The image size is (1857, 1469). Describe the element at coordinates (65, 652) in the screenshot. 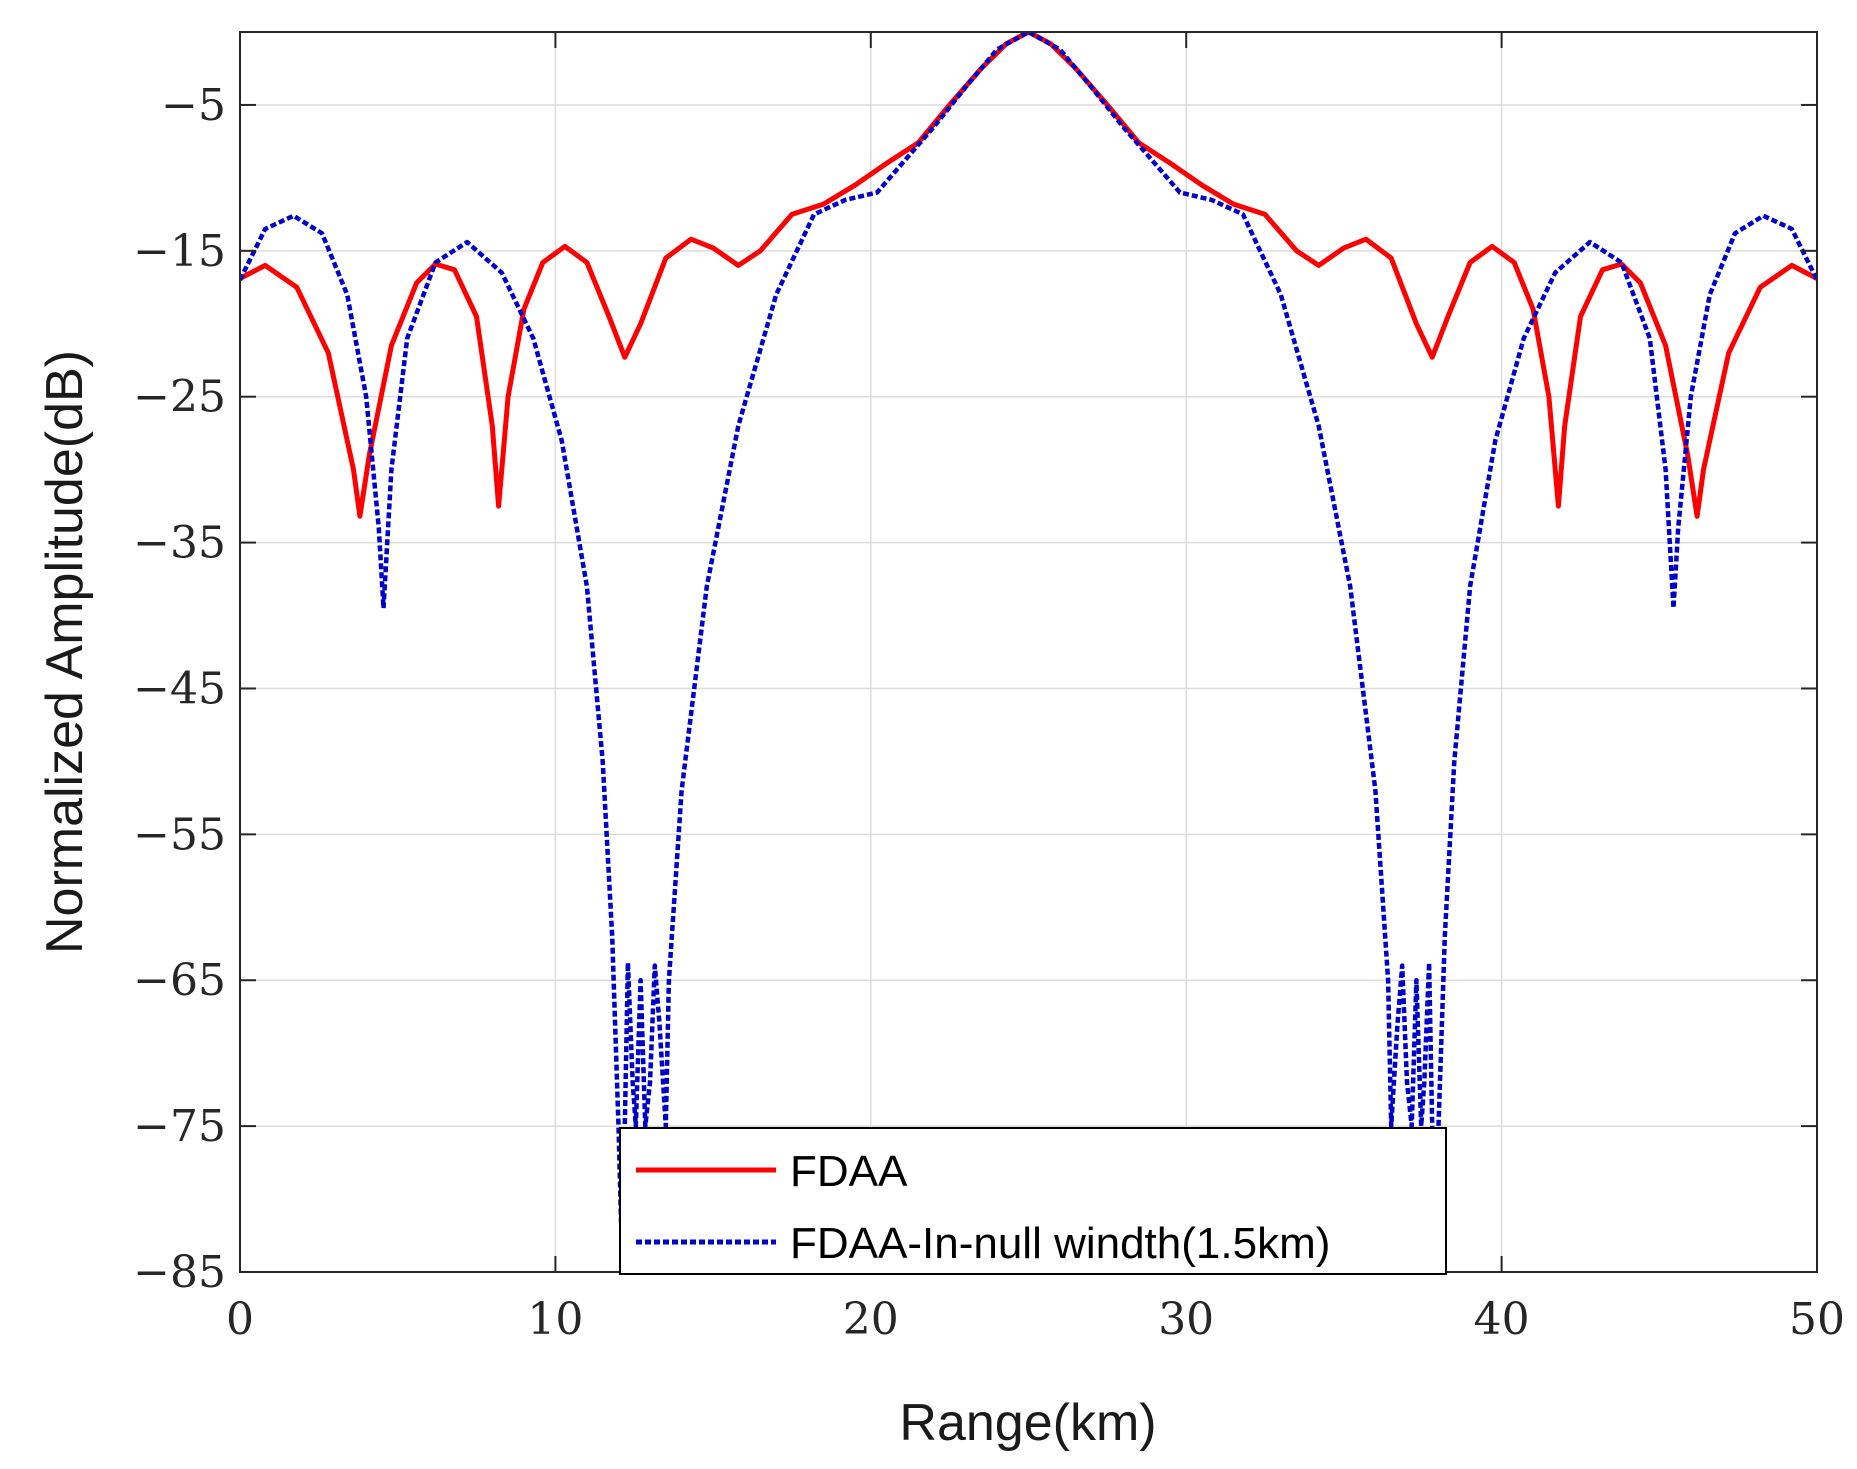

I see `y-axis-label: Normalized Amplitude(dB)` at that location.